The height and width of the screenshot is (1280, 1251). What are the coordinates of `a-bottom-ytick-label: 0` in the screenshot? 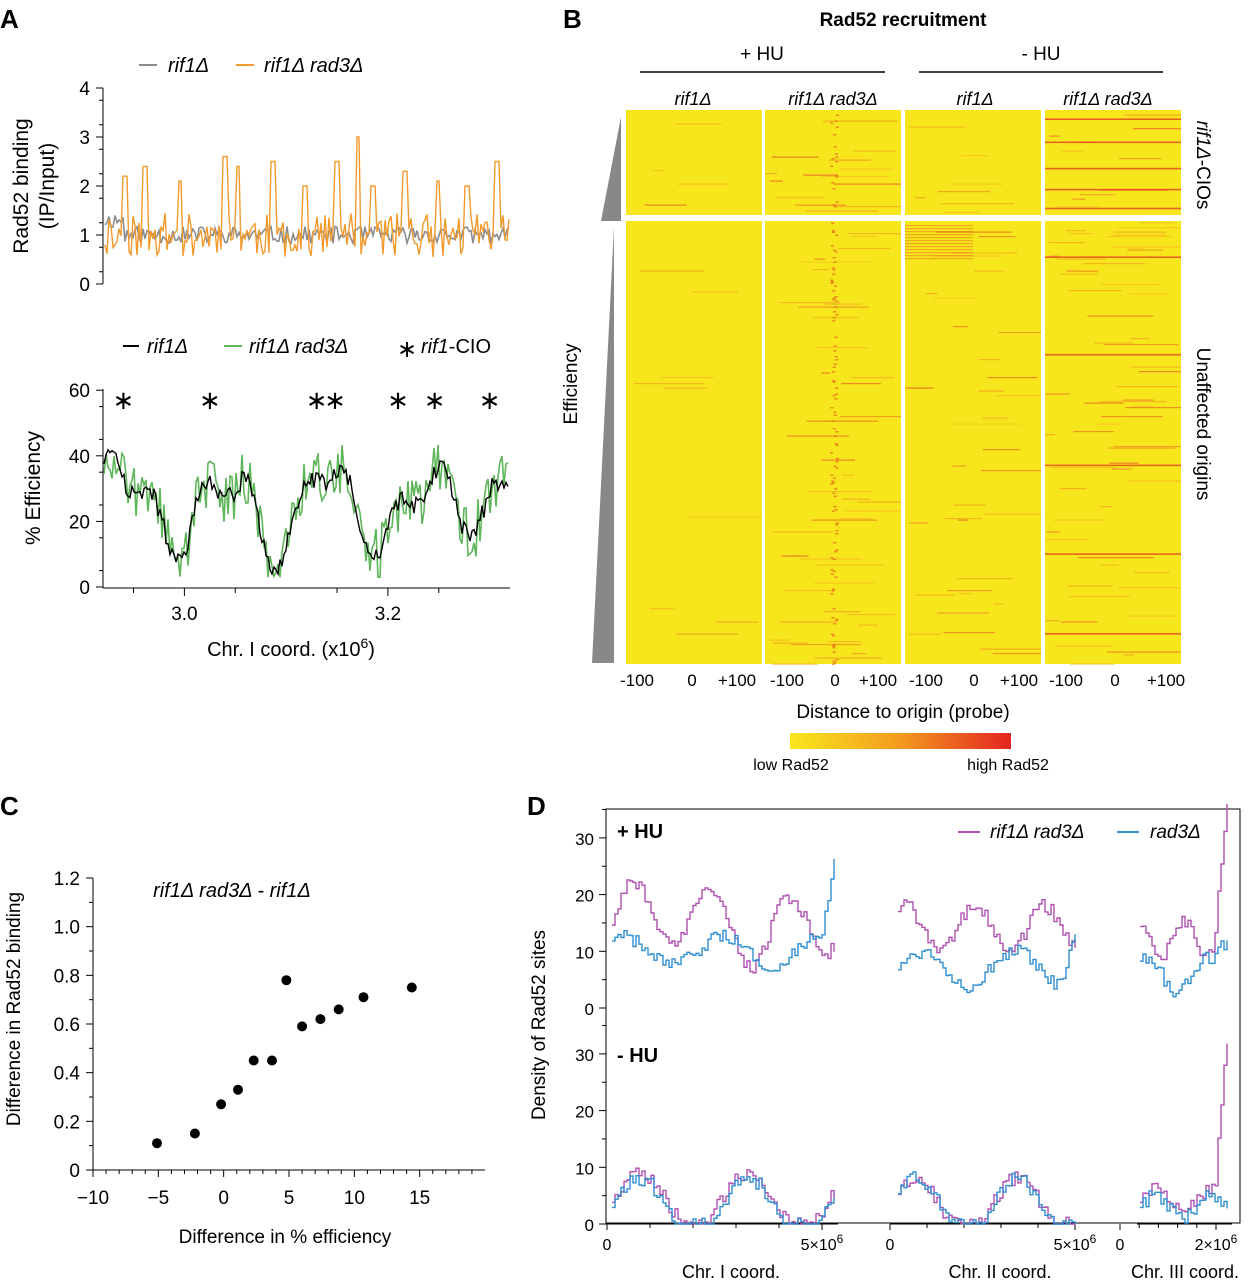 It's located at (84, 588).